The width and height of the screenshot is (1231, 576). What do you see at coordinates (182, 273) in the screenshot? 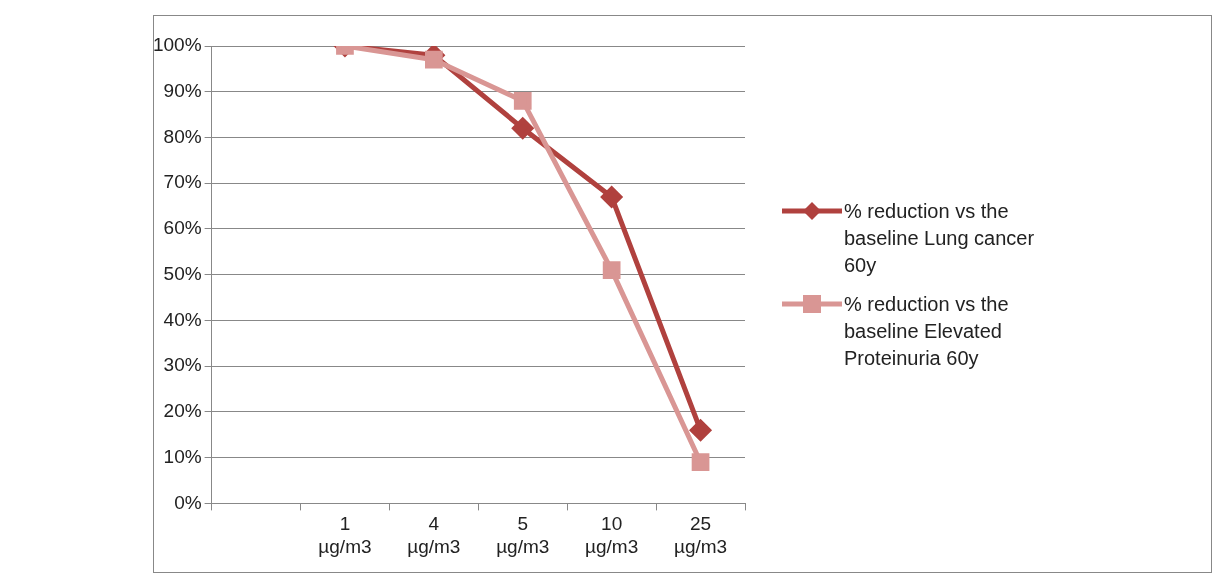
I see `y-tick-label: 50%` at bounding box center [182, 273].